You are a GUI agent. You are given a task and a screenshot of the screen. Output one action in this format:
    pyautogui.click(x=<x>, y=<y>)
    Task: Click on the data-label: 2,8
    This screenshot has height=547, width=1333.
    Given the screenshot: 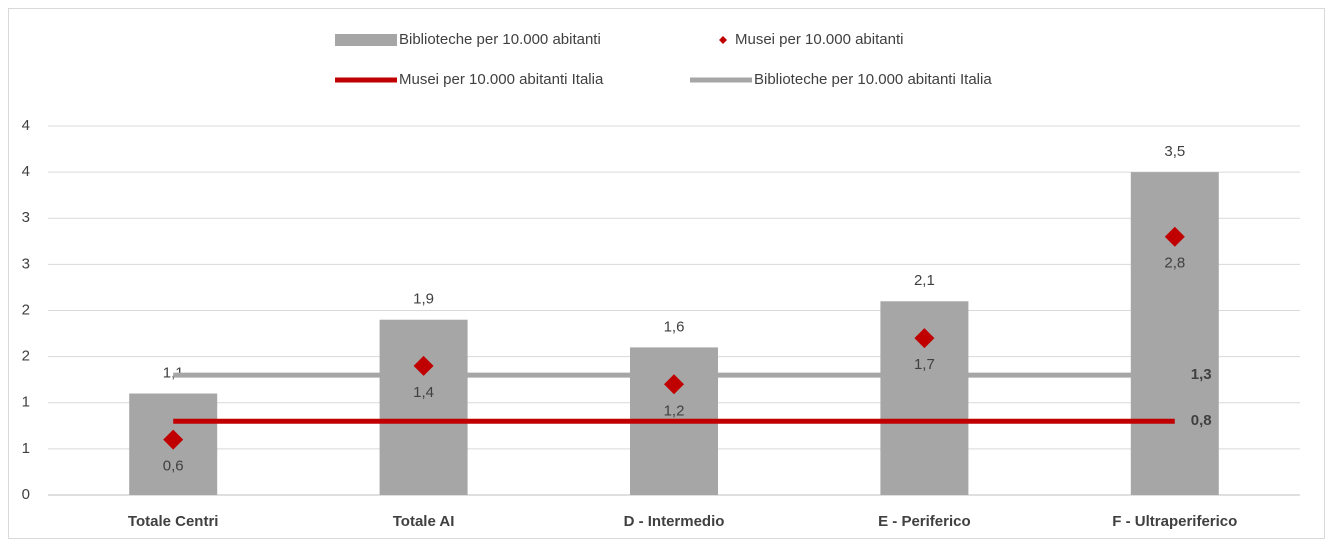 What is the action you would take?
    pyautogui.click(x=1174, y=263)
    